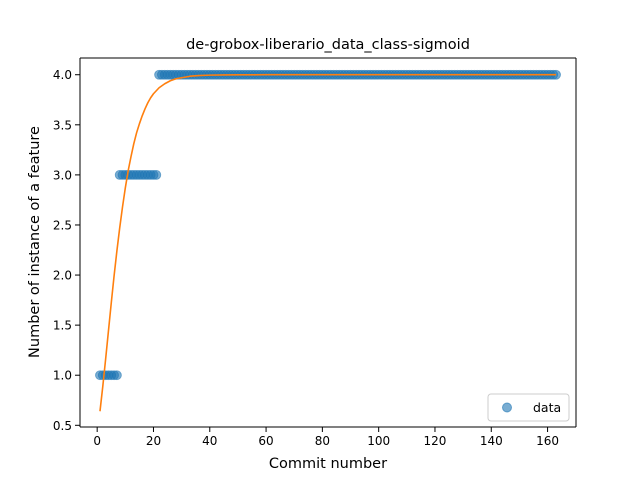 Image resolution: width=640 pixels, height=480 pixels. What do you see at coordinates (62, 426) in the screenshot?
I see `y-tick-label: 0.5` at bounding box center [62, 426].